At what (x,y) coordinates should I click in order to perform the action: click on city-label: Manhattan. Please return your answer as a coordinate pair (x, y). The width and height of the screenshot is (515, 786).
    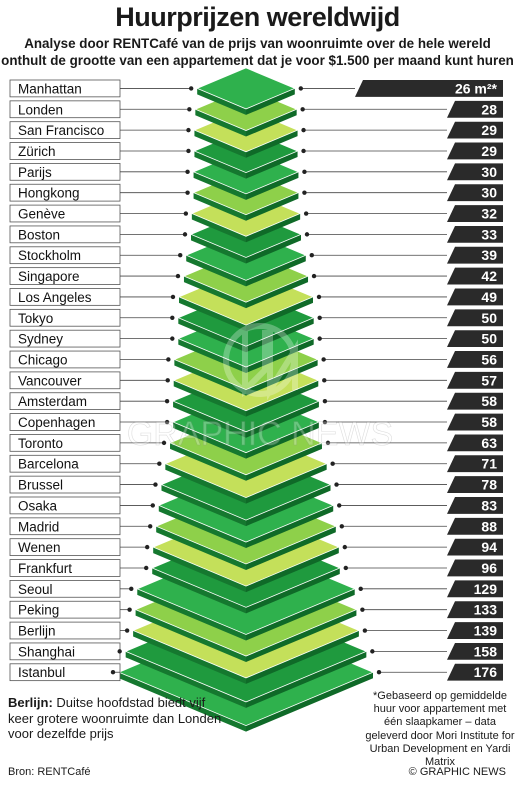
    Looking at the image, I should click on (50, 88).